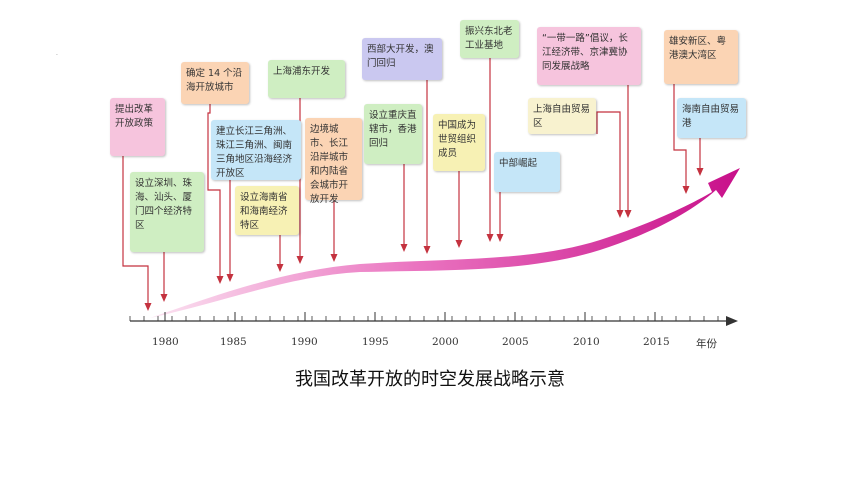 The image size is (860, 484). I want to click on tick-label: 1980, so click(165, 342).